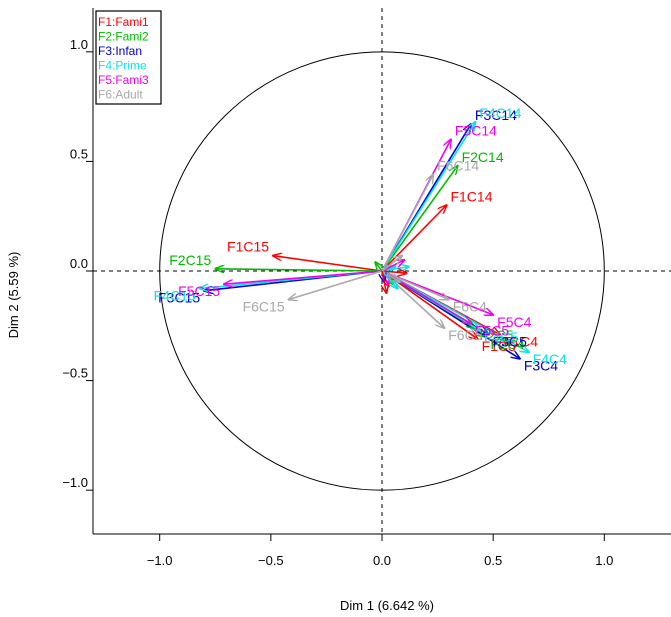  Describe the element at coordinates (122, 66) in the screenshot. I see `legend-entry: F4:Prime` at that location.